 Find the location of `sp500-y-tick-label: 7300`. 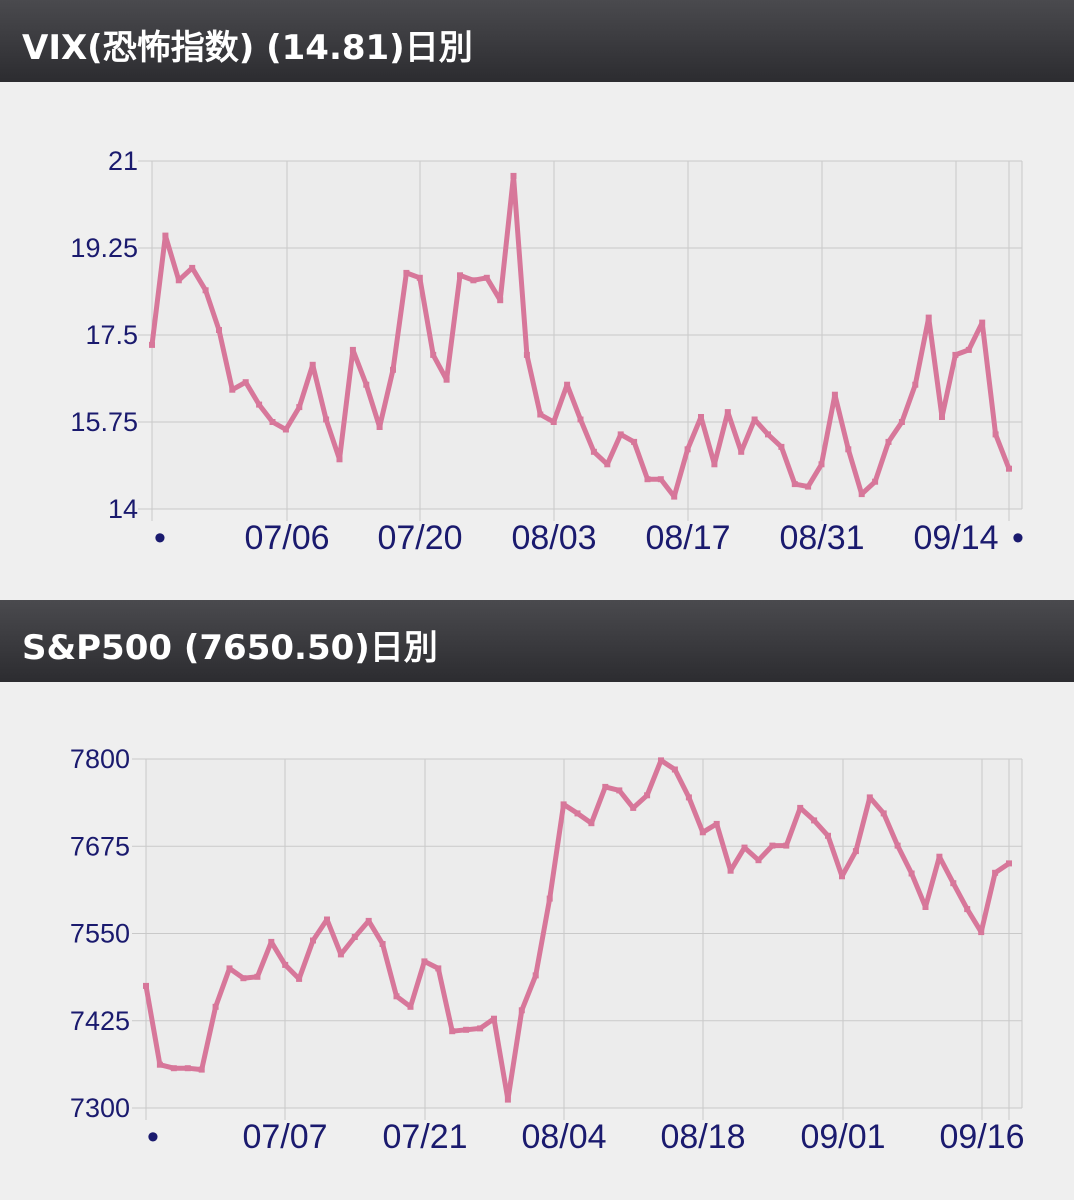

sp500-y-tick-label: 7300 is located at coordinates (100, 1108).